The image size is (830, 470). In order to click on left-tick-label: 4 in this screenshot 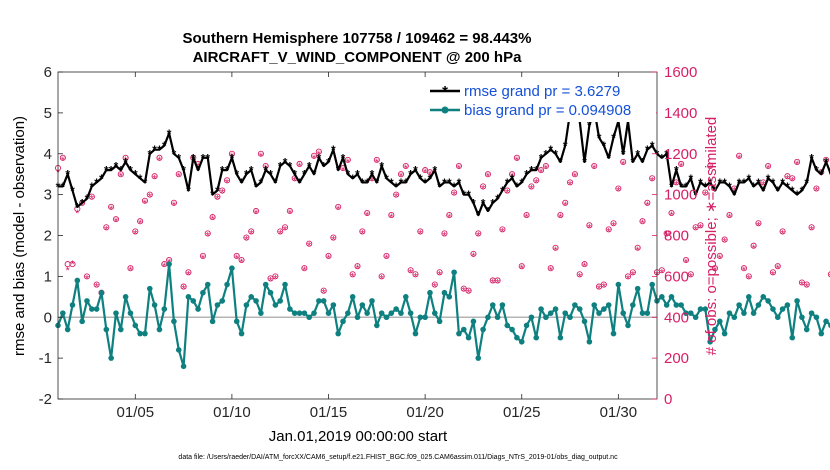, I will do `click(48, 154)`.